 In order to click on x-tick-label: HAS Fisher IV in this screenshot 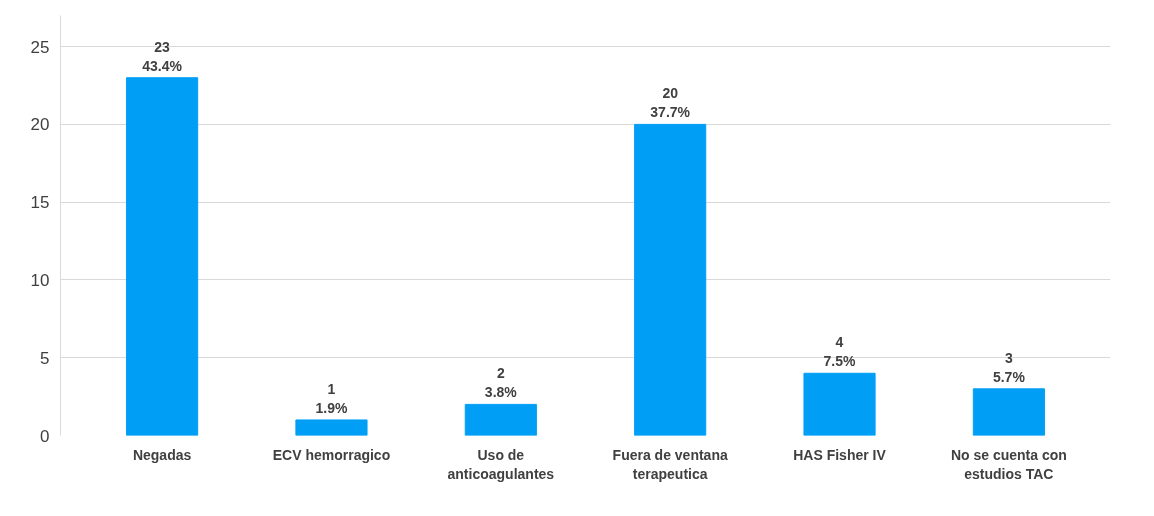, I will do `click(840, 454)`.